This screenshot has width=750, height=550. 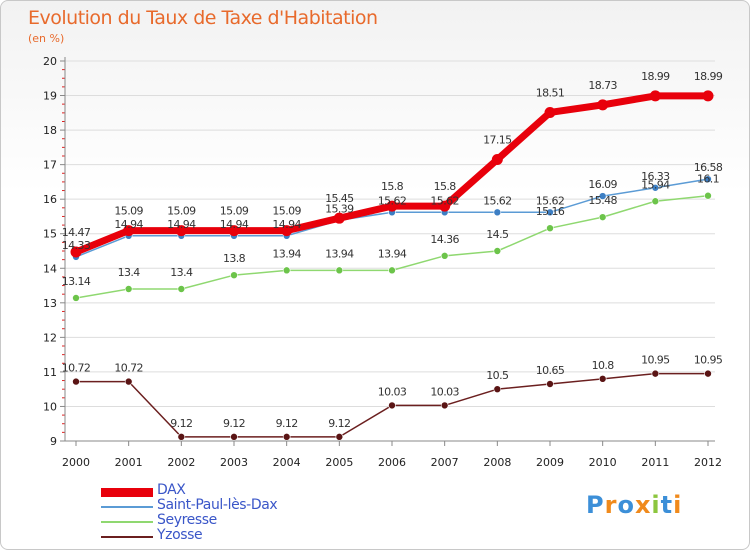 What do you see at coordinates (595, 505) in the screenshot?
I see `logo-letter: P` at bounding box center [595, 505].